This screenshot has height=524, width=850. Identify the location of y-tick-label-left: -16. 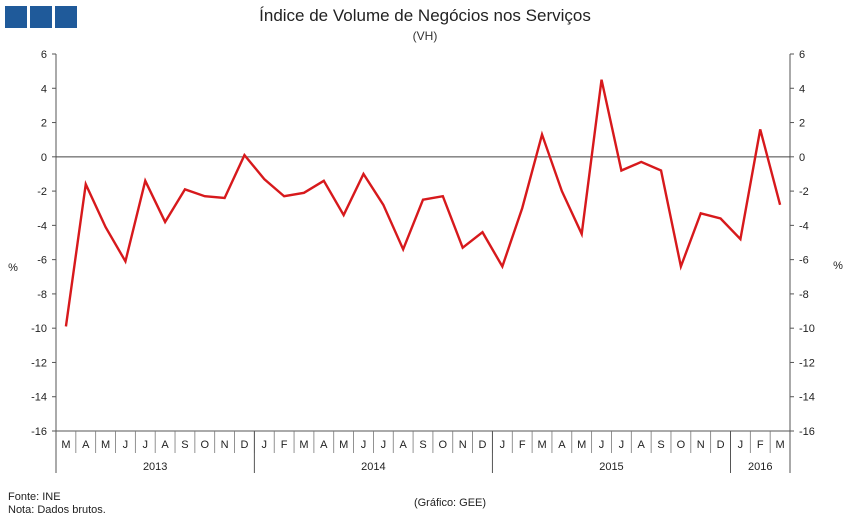
(39, 432).